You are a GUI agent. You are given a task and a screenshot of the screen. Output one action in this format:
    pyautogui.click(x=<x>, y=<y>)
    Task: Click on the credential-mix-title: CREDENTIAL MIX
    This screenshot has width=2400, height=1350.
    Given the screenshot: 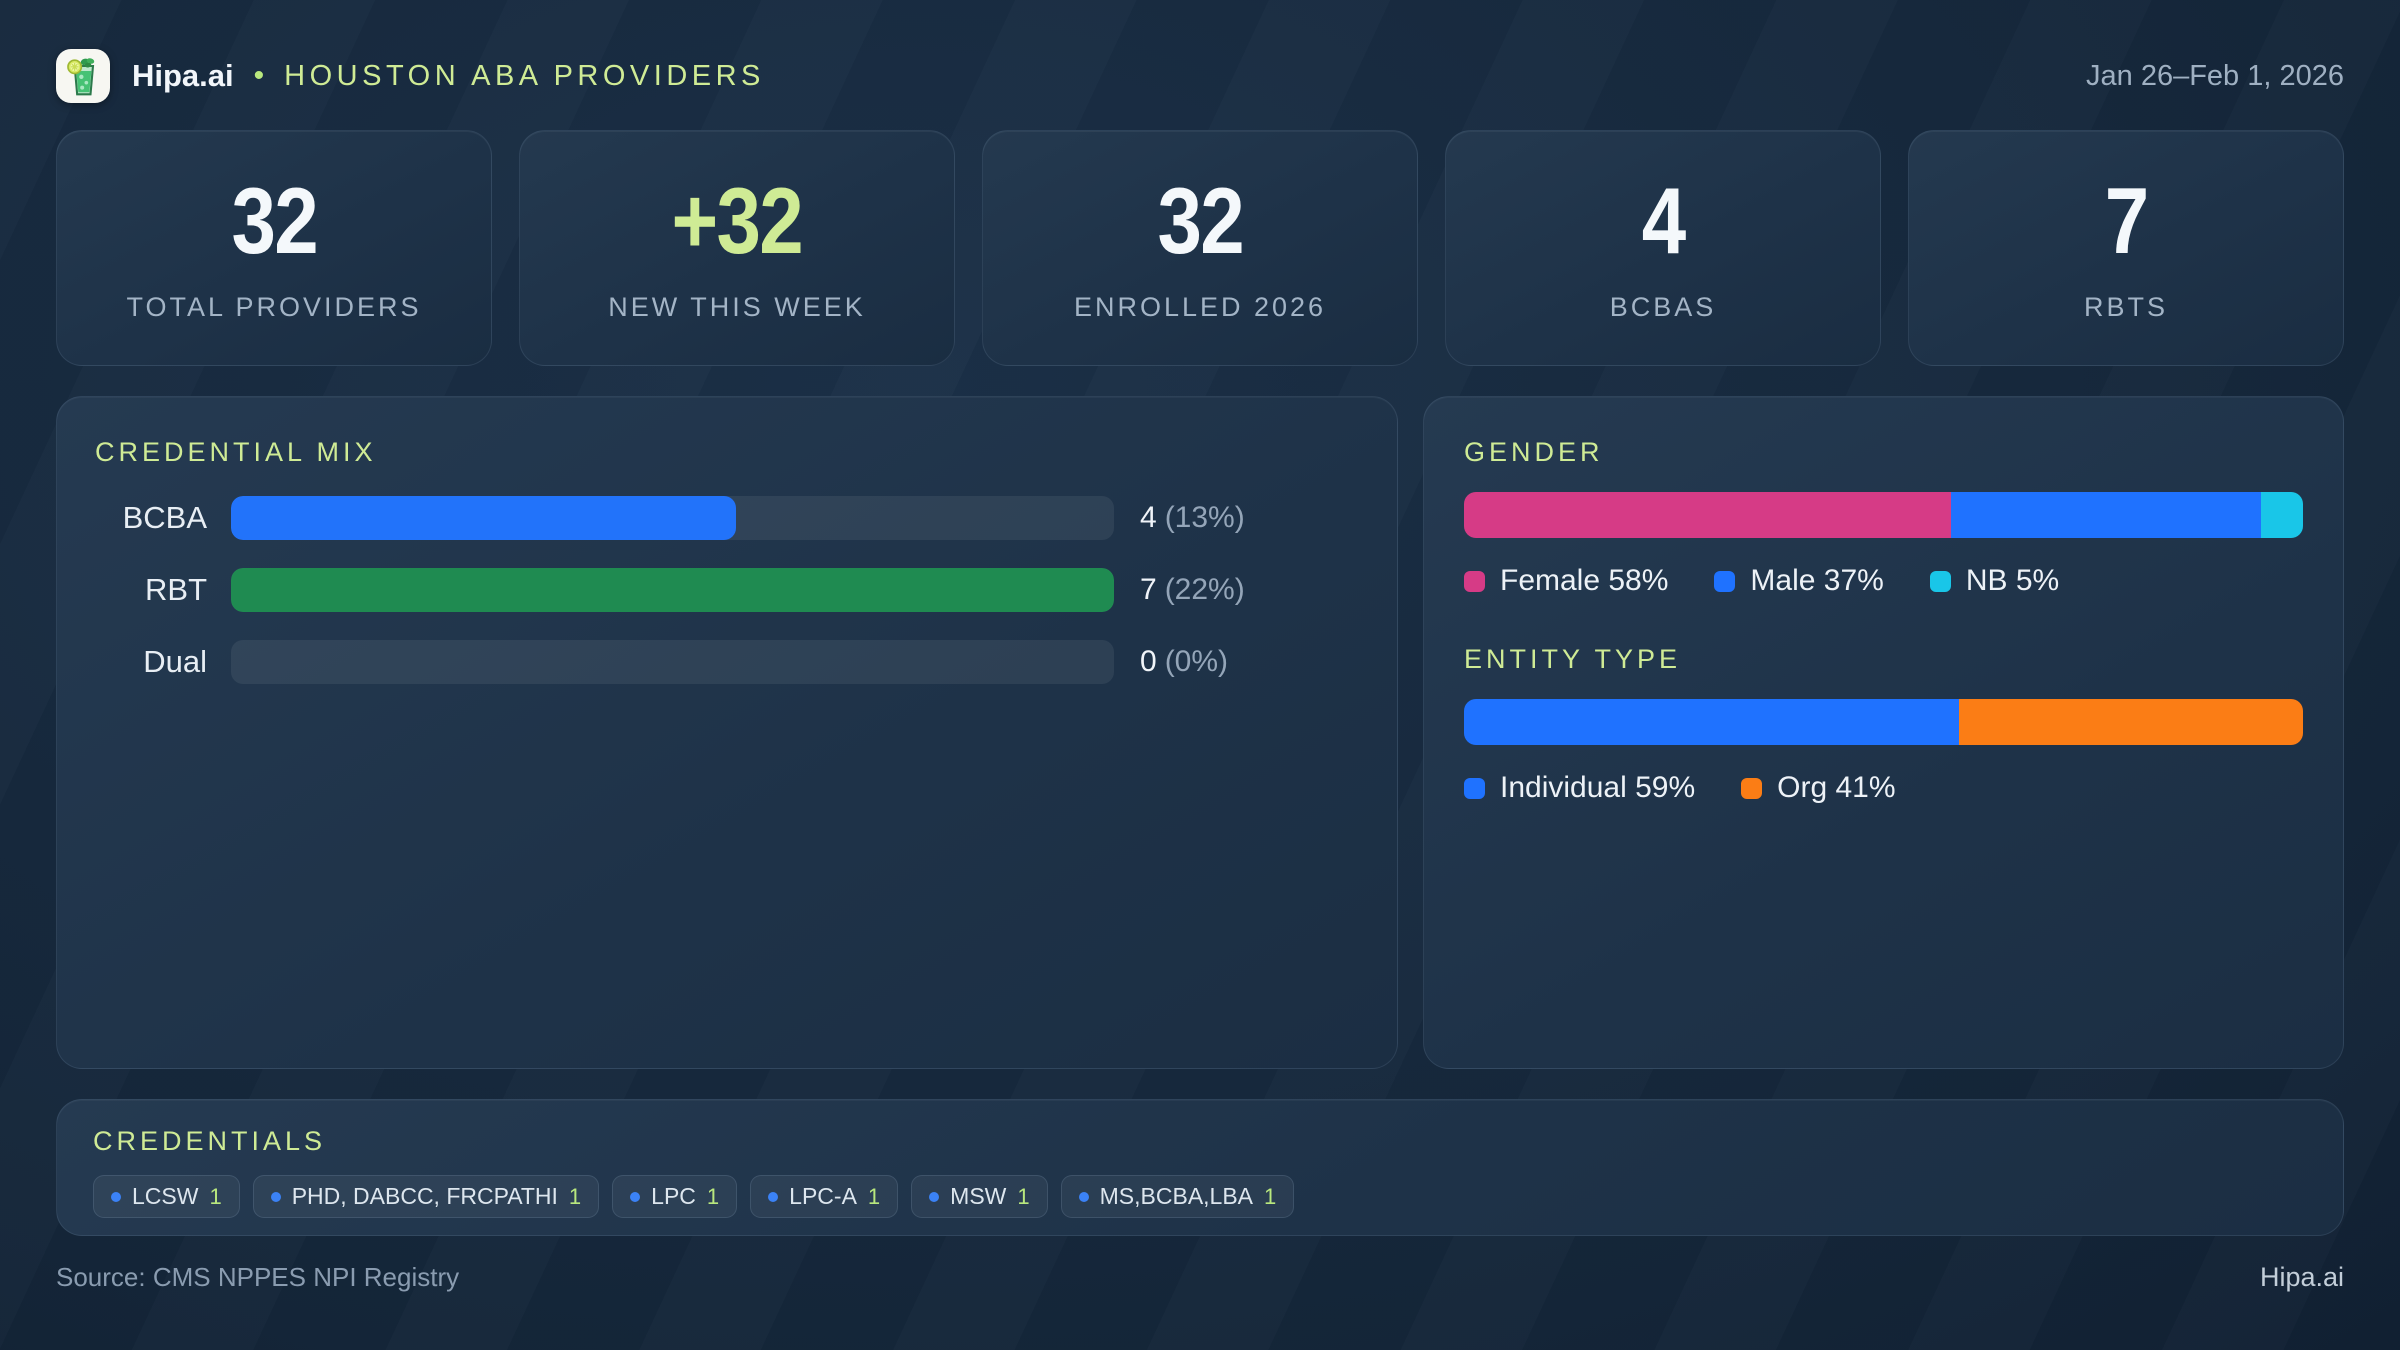 What is the action you would take?
    pyautogui.click(x=236, y=452)
    